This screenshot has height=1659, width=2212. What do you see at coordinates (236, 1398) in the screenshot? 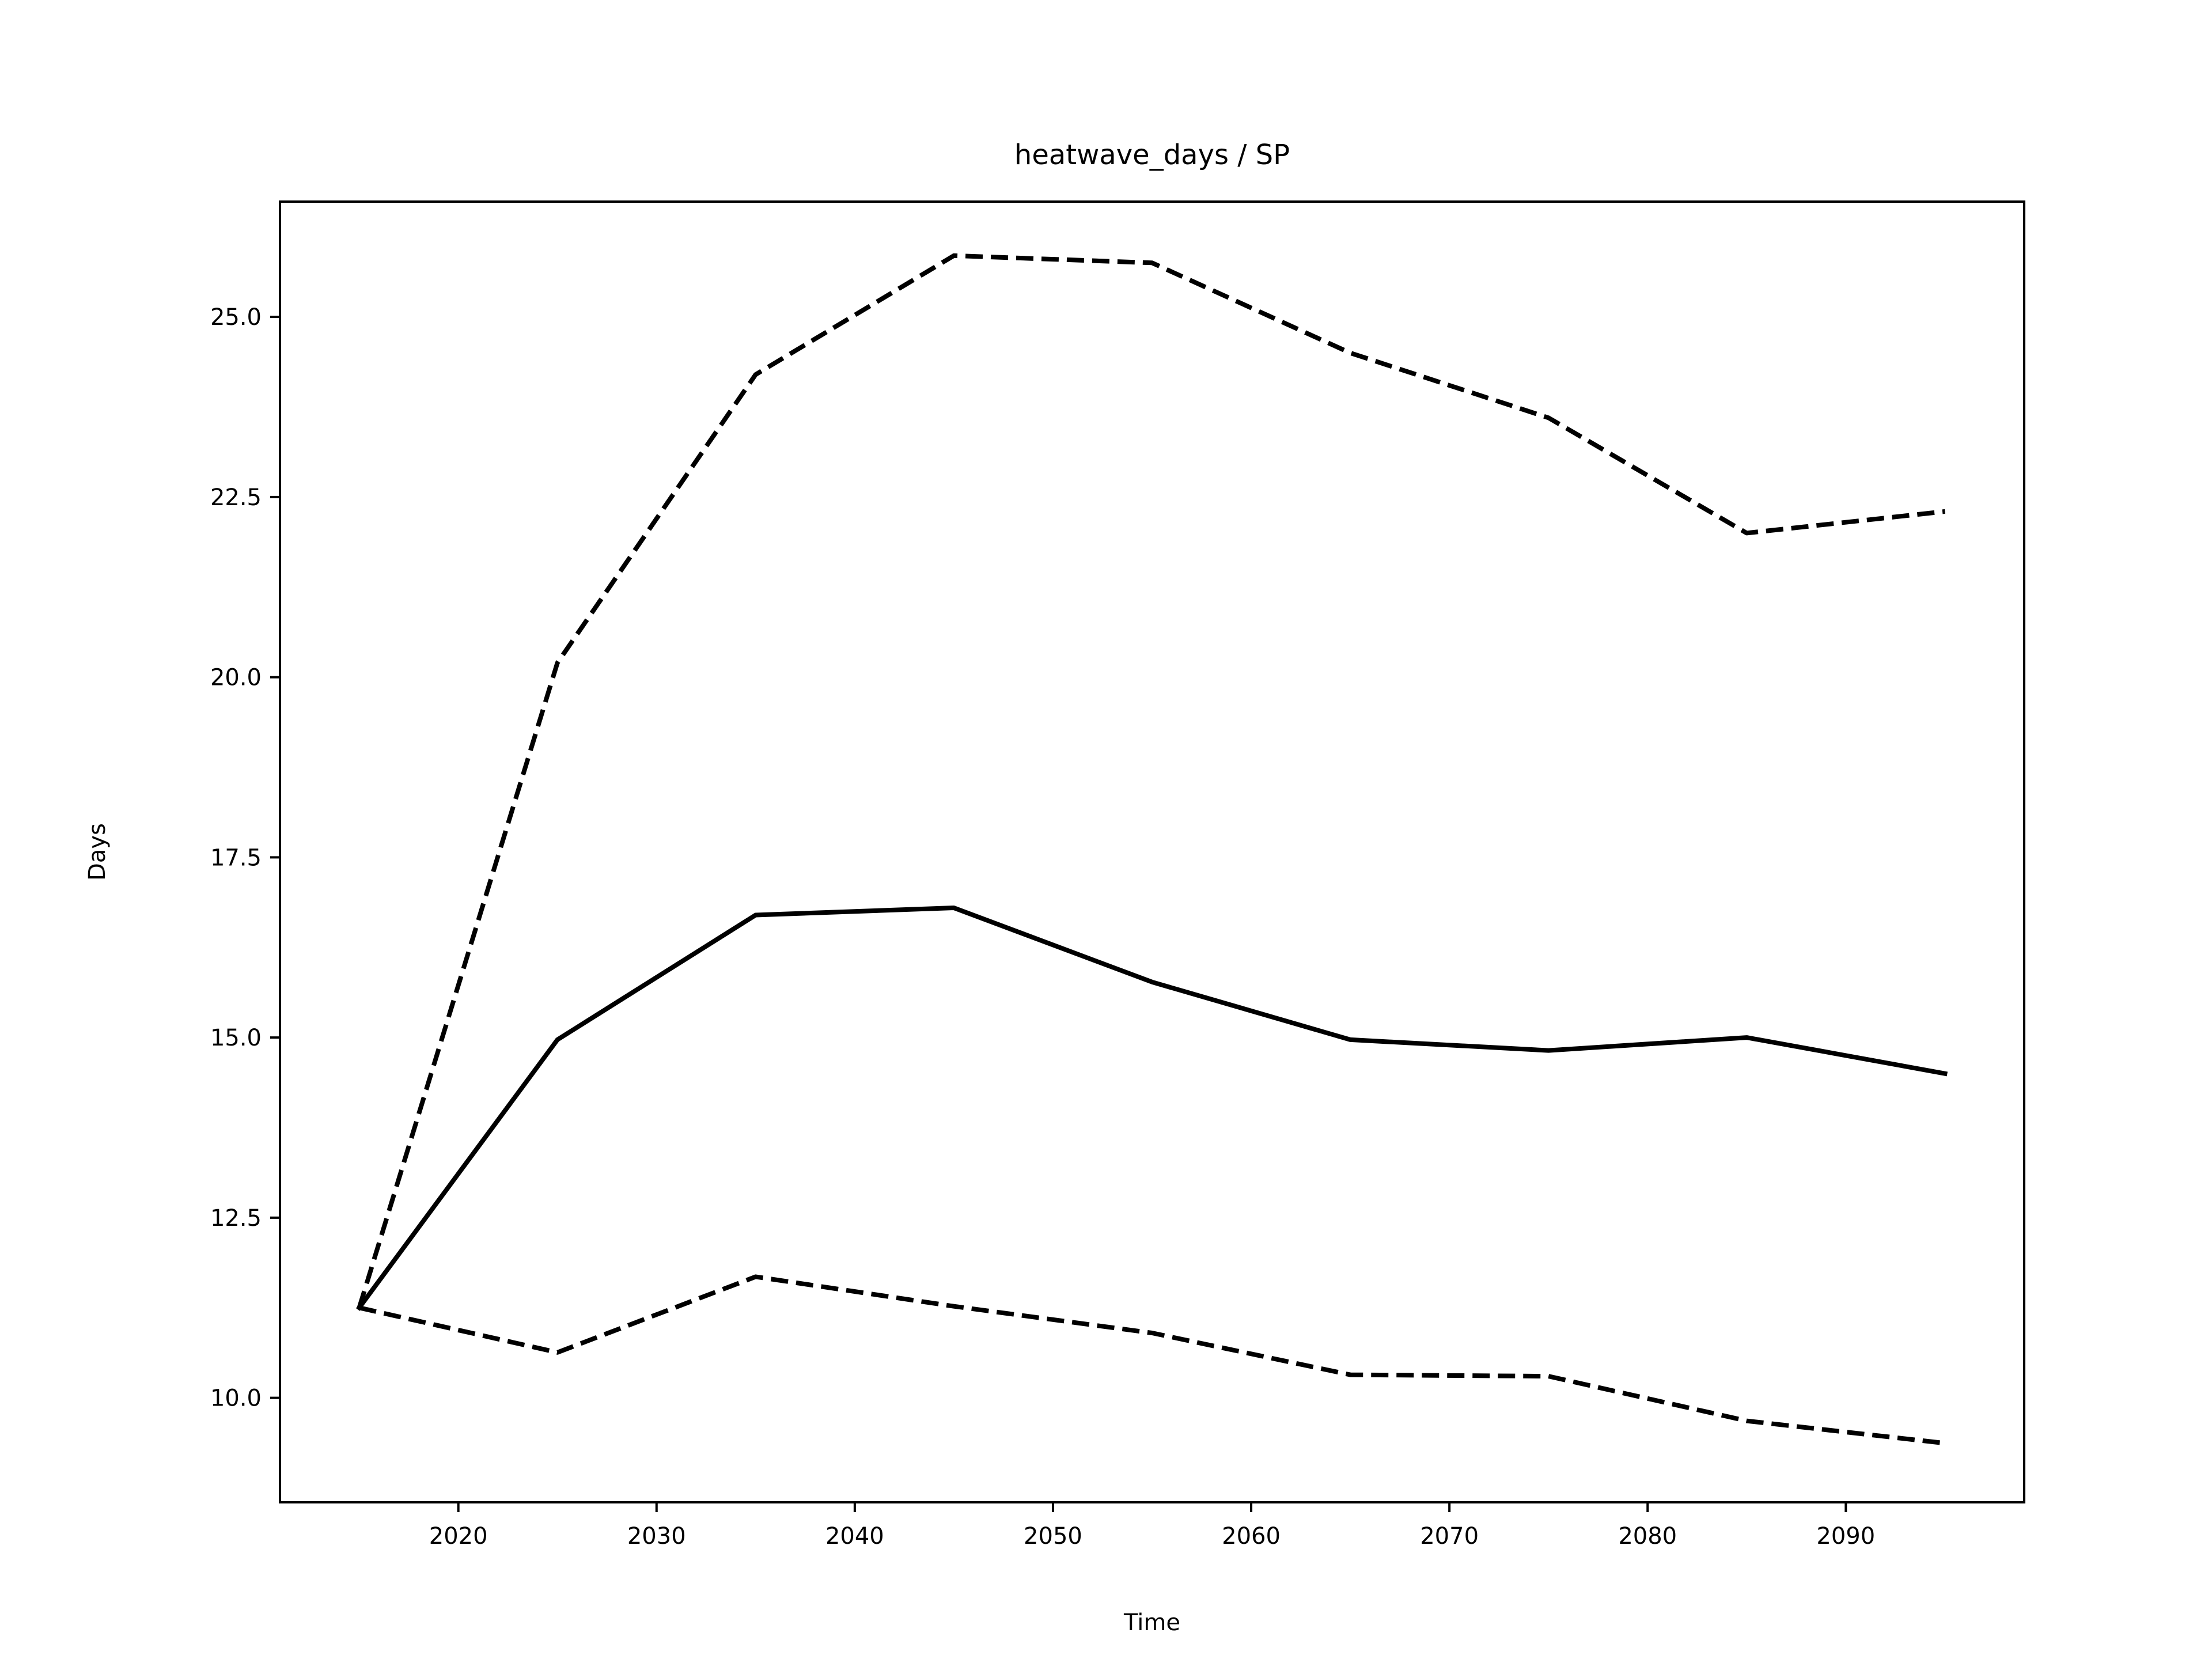
I see `y-tick-label: 10.0` at bounding box center [236, 1398].